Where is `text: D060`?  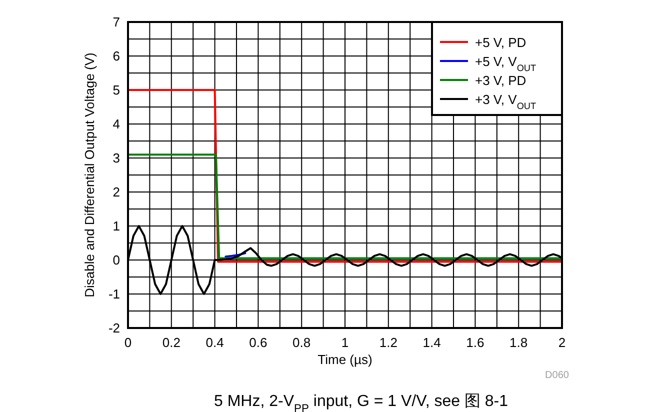 text: D060 is located at coordinates (557, 375).